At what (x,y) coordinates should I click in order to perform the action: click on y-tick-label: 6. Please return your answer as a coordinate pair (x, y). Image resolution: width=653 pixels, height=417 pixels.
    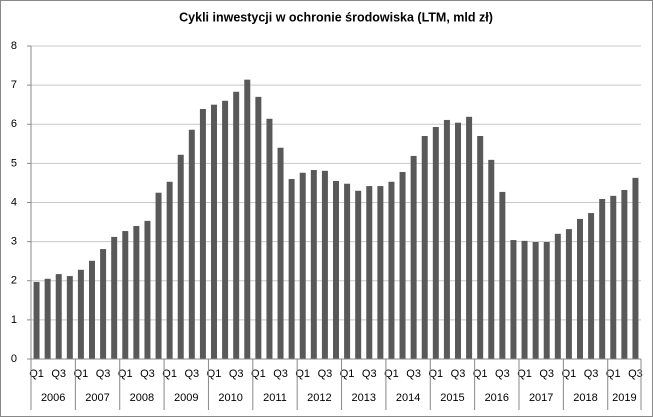
    Looking at the image, I should click on (14, 124).